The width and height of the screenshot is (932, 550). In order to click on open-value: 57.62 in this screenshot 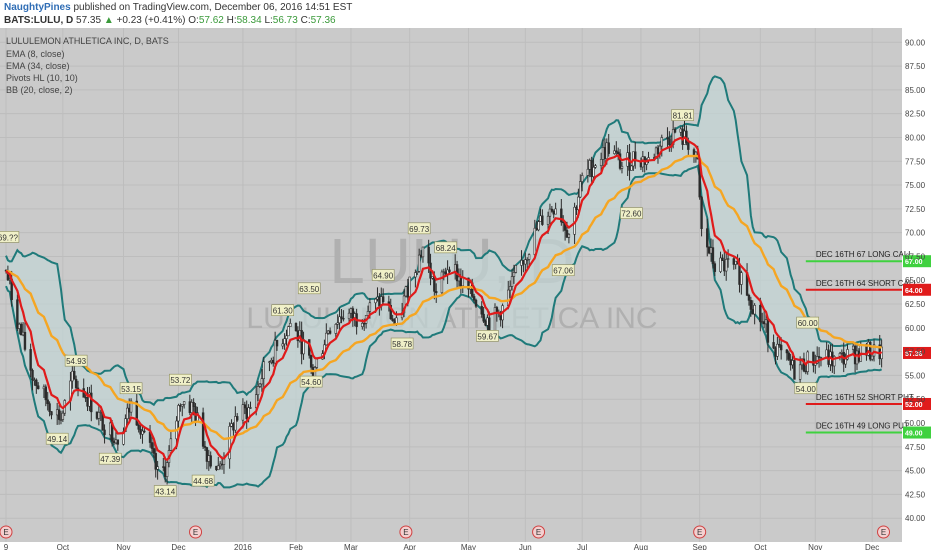, I will do `click(211, 20)`.